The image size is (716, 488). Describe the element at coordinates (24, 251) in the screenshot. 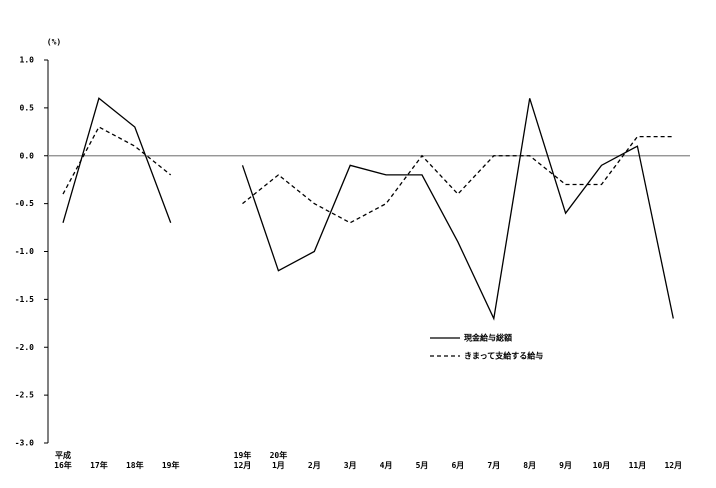

I see `y-tick-label: -1.0` at that location.